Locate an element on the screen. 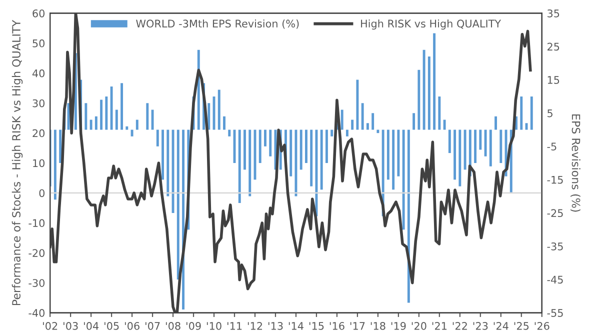  x-tick-label: '03 is located at coordinates (71, 326).